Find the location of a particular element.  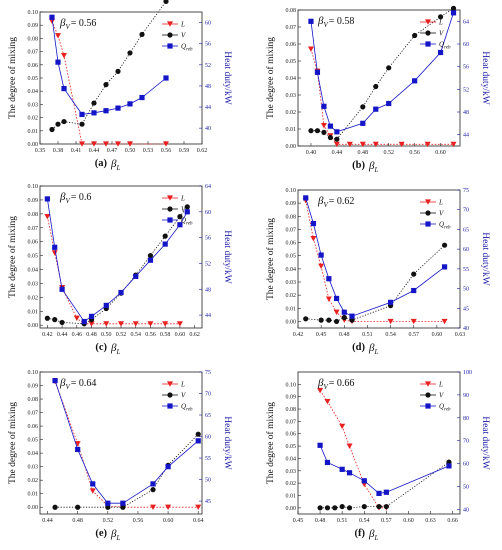

y-tick-label: 0.05 is located at coordinates (33, 79).